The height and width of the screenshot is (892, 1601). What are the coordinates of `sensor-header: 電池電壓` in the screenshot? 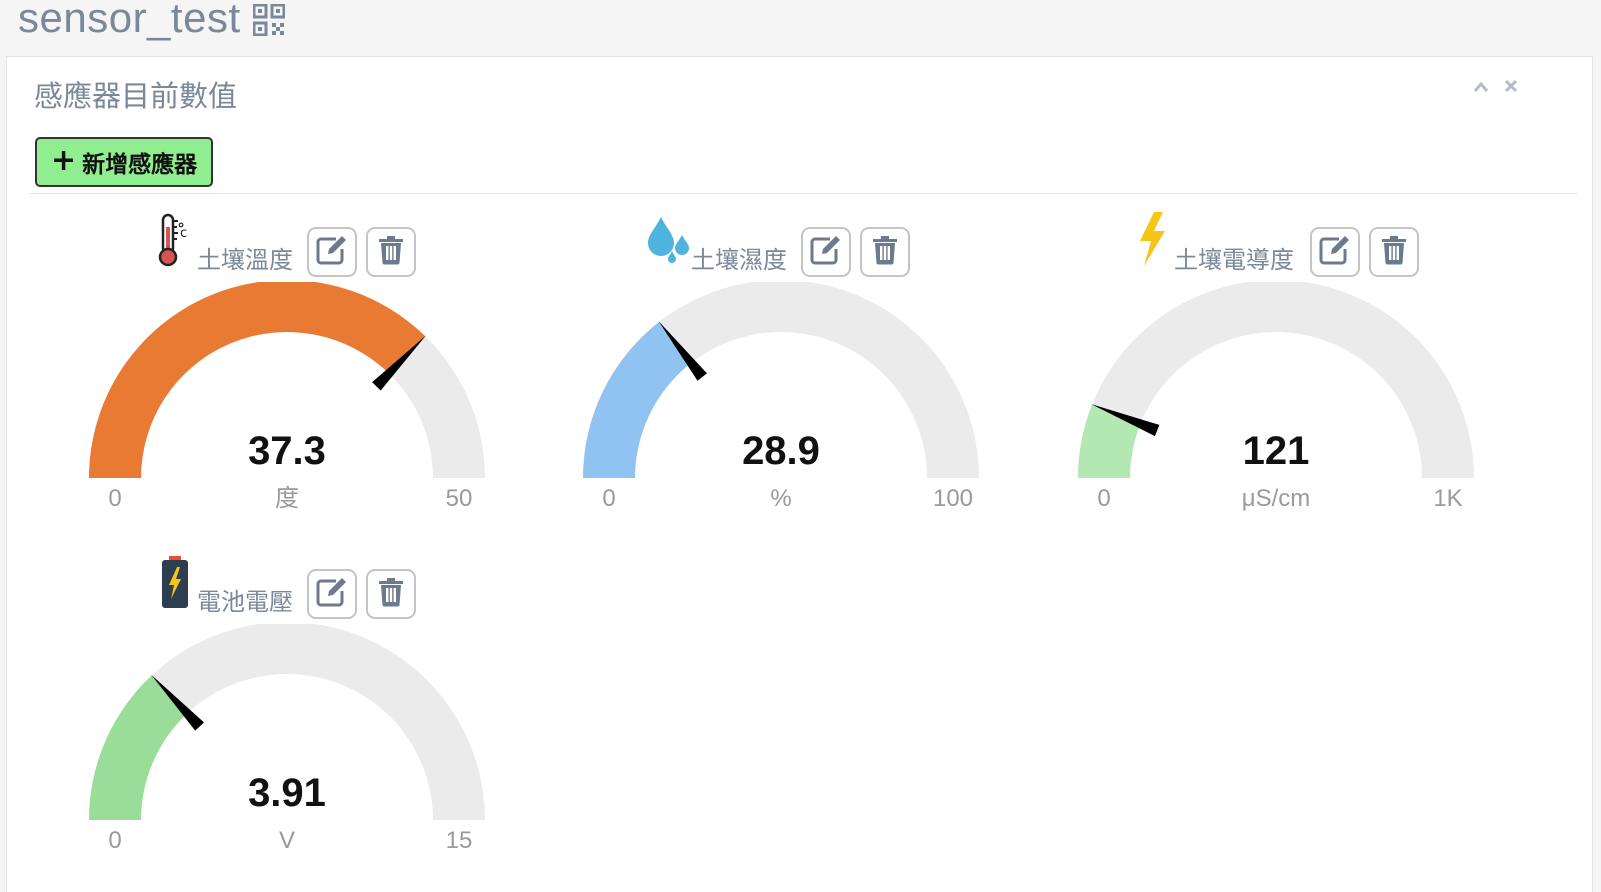 It's located at (331, 584).